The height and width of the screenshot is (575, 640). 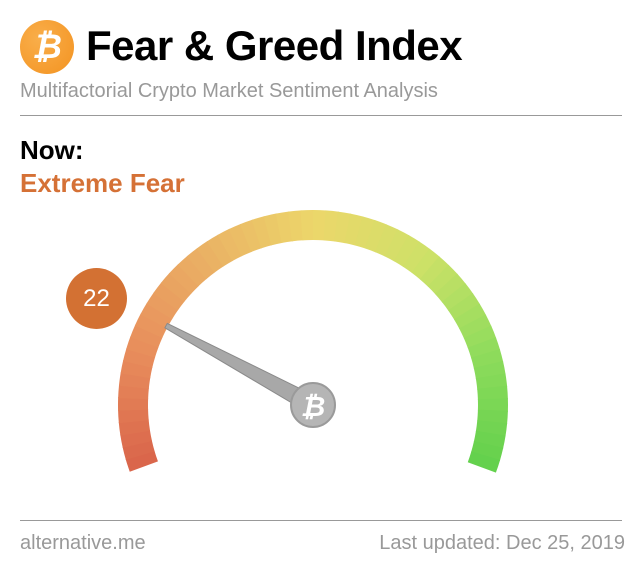 I want to click on classification-label: Extreme Fear, so click(x=102, y=183).